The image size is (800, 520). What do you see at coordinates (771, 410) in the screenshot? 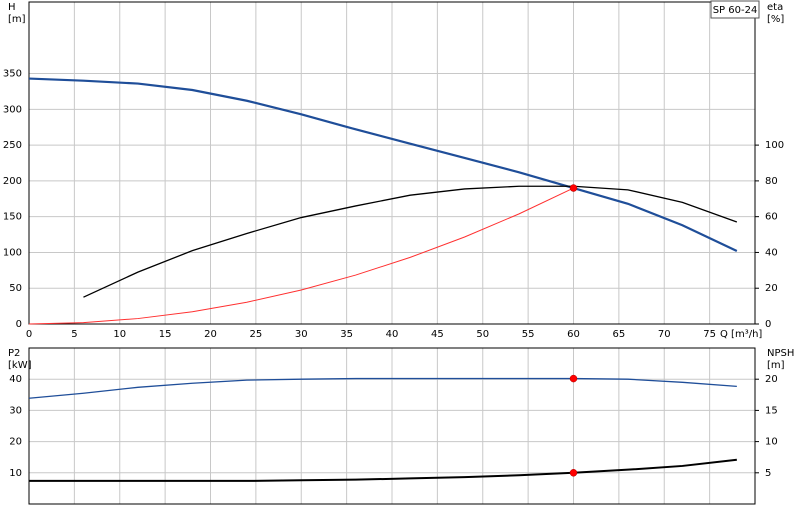
I see `y2-tick-label: 15` at bounding box center [771, 410].